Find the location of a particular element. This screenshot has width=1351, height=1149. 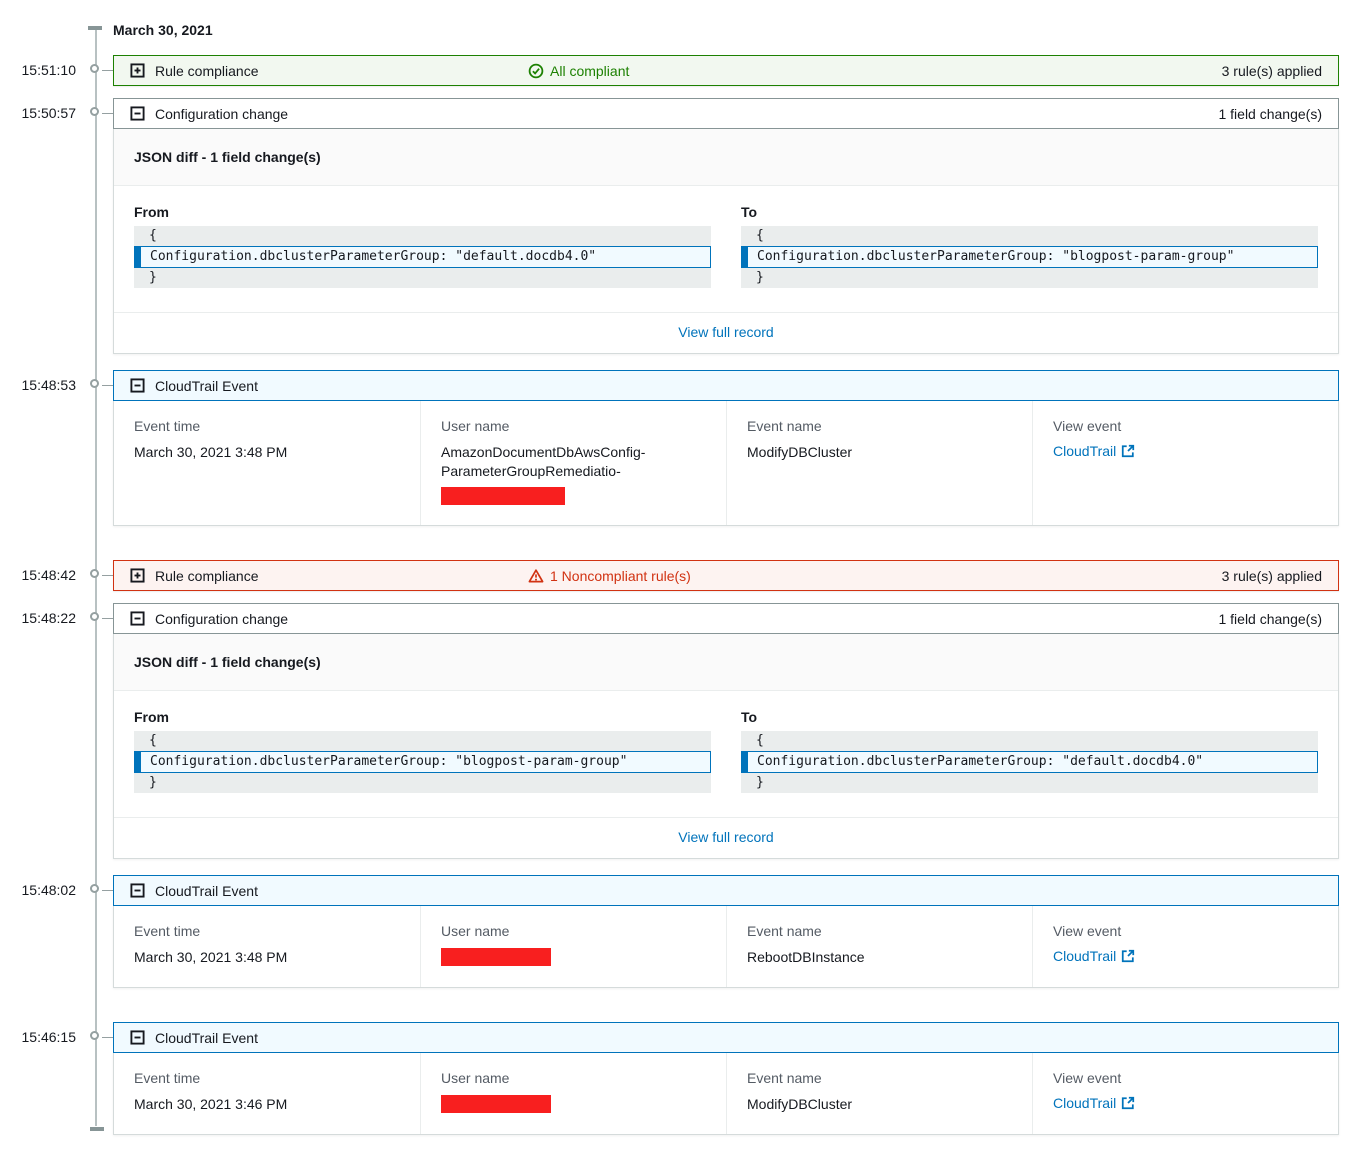

diff-from-label: From is located at coordinates (151, 717).